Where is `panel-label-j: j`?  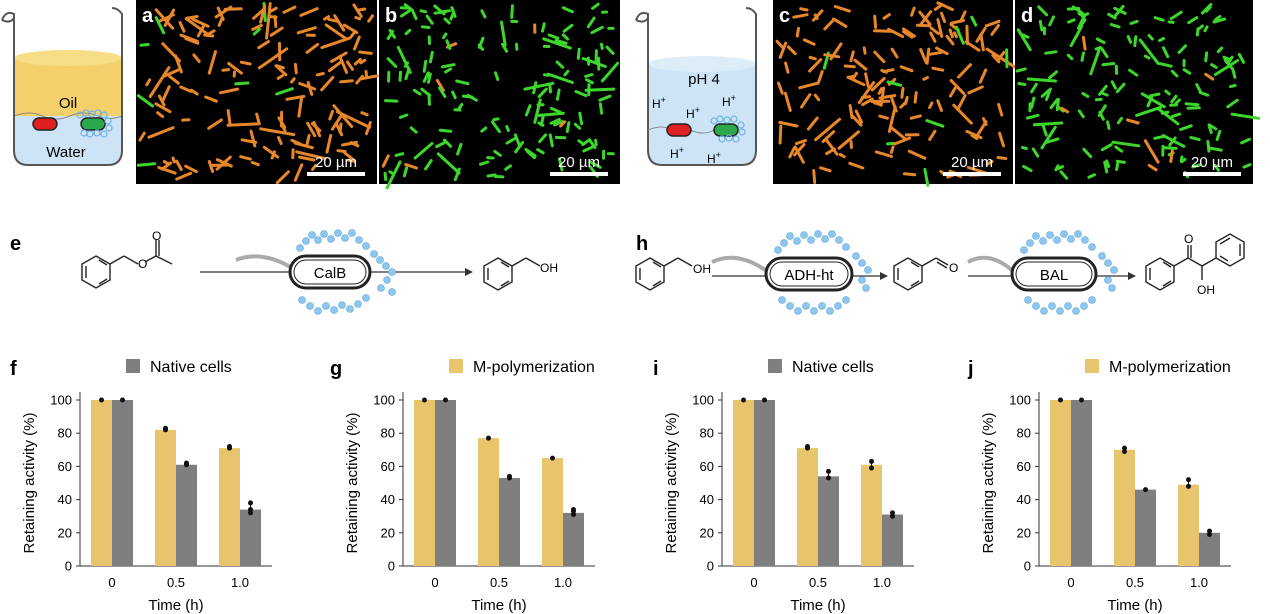 panel-label-j: j is located at coordinates (970, 369).